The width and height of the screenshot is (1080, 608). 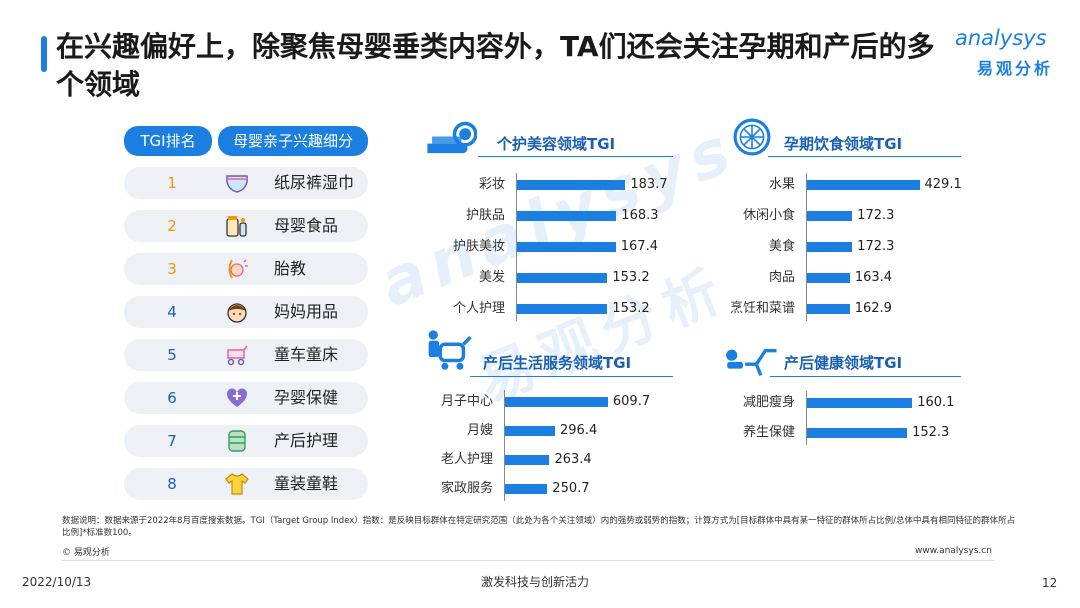 What do you see at coordinates (1050, 583) in the screenshot?
I see `page-number: 12` at bounding box center [1050, 583].